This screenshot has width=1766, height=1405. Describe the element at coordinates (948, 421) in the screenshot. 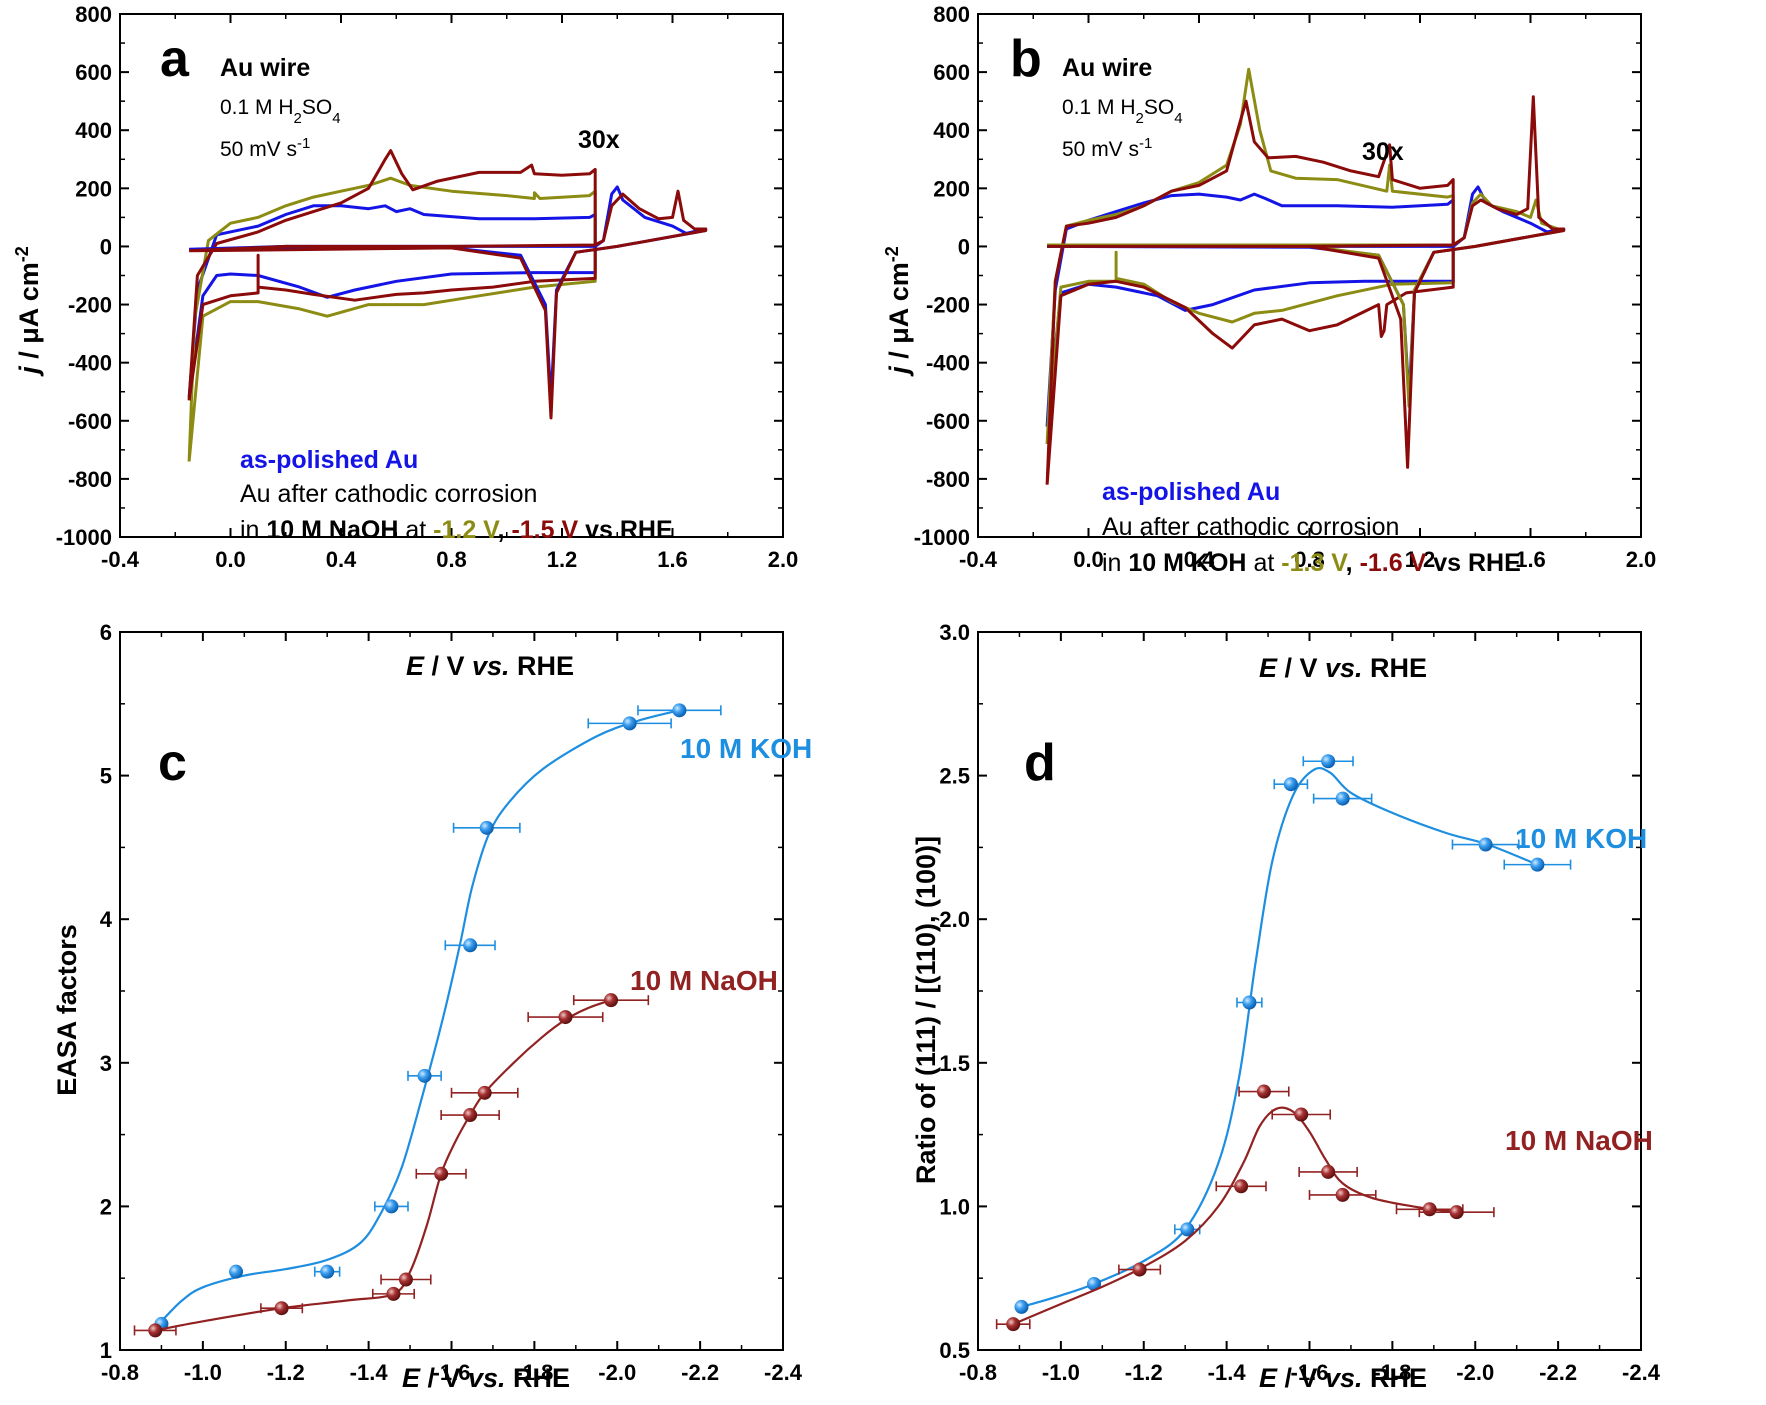

I see `y-tick-label: -600` at that location.